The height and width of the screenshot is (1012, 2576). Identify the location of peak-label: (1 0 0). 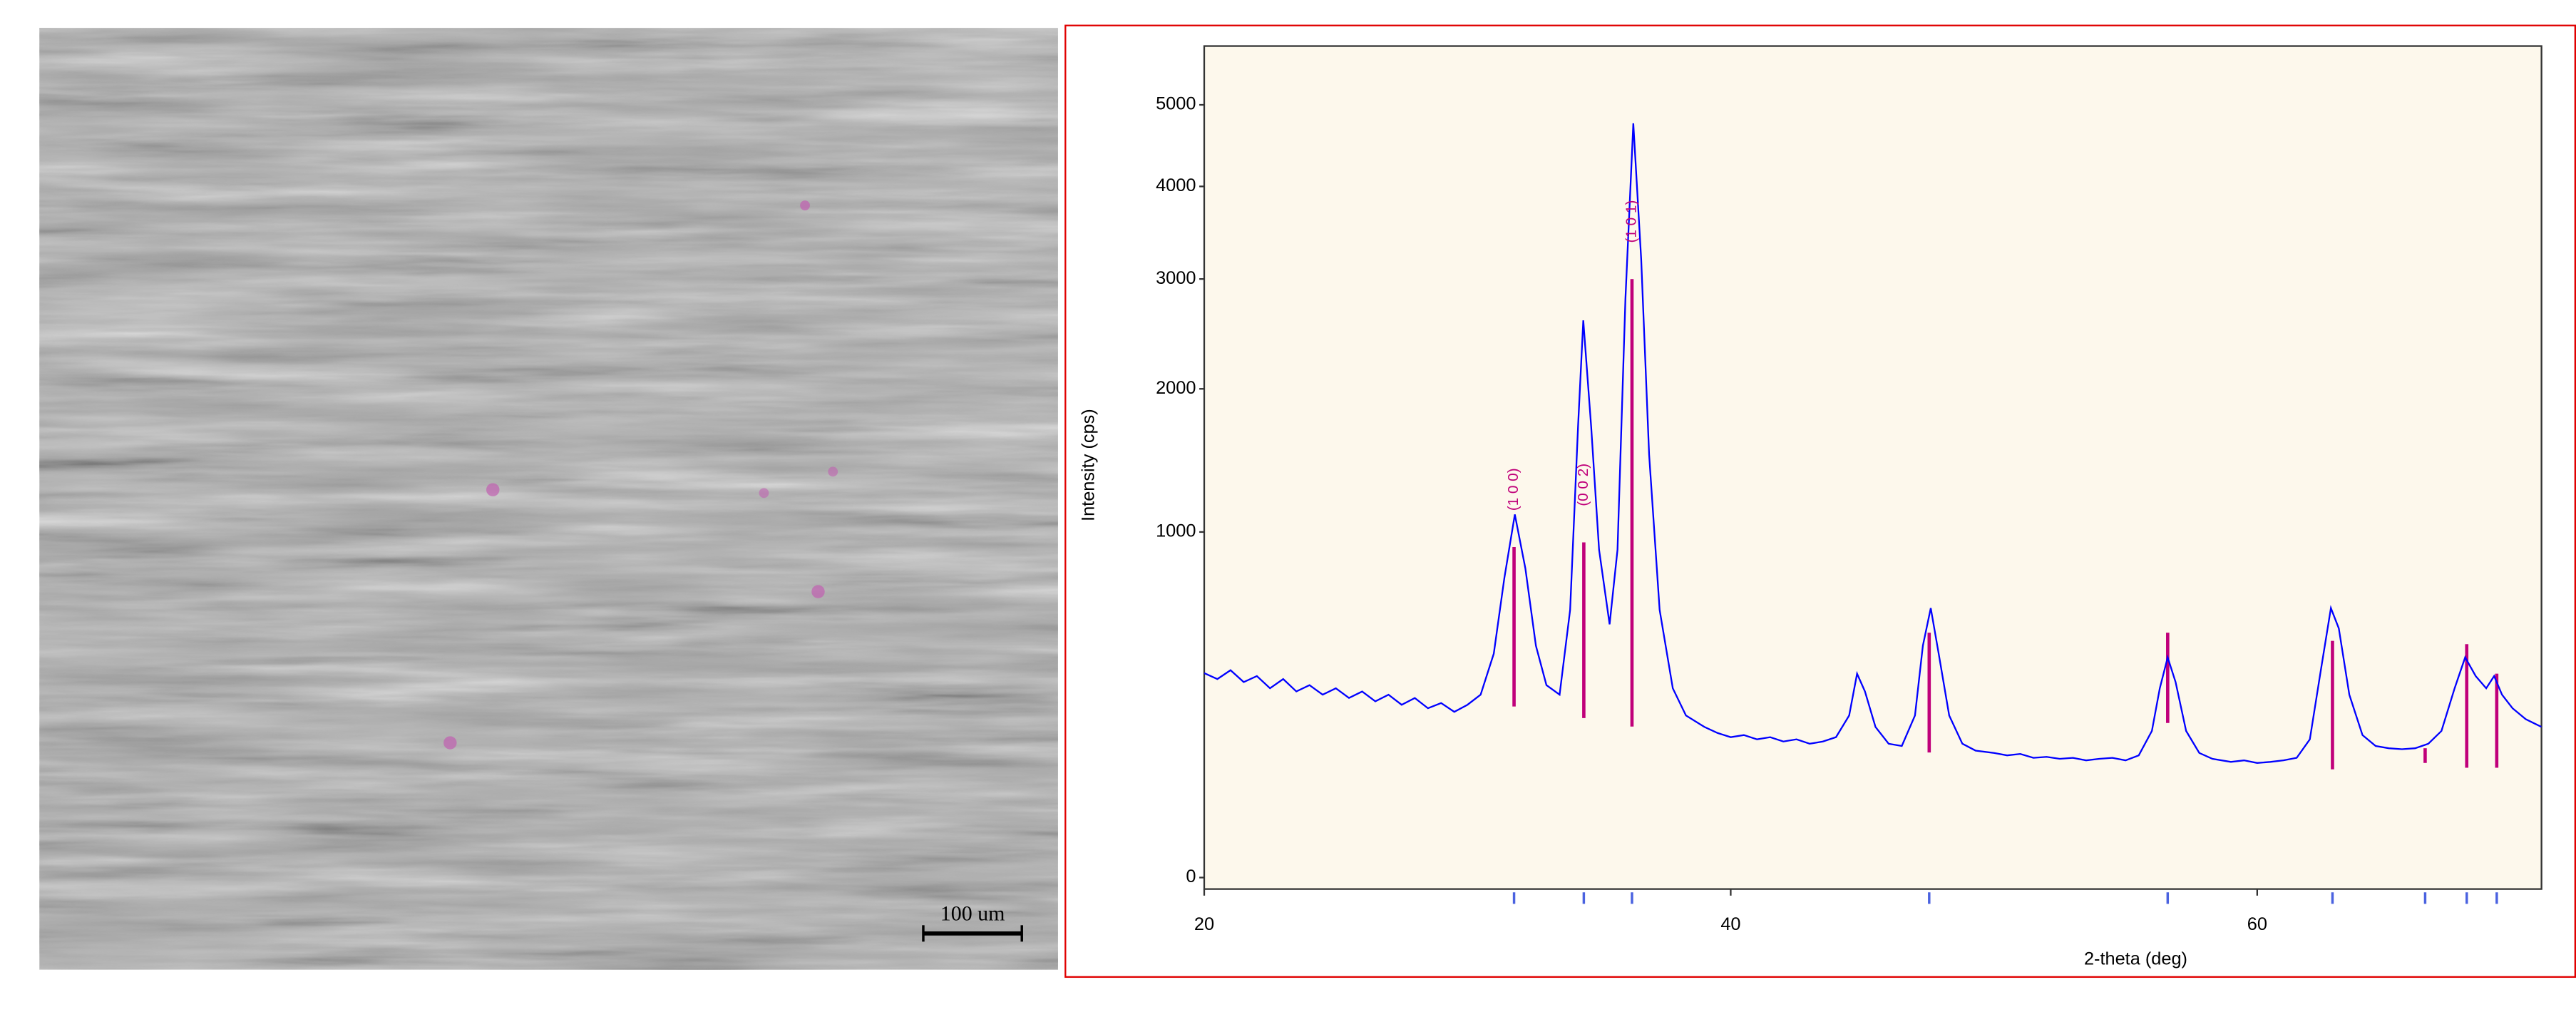
(1513, 490).